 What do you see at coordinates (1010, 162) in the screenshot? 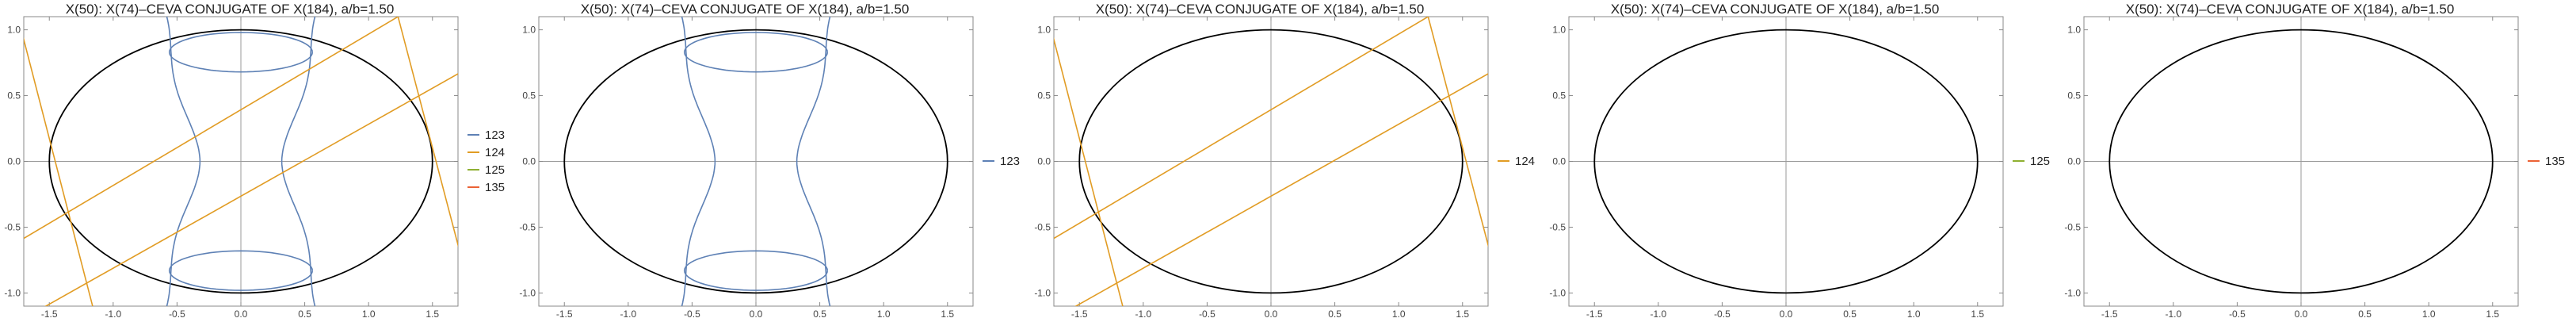
I see `legend-label: 123` at bounding box center [1010, 162].